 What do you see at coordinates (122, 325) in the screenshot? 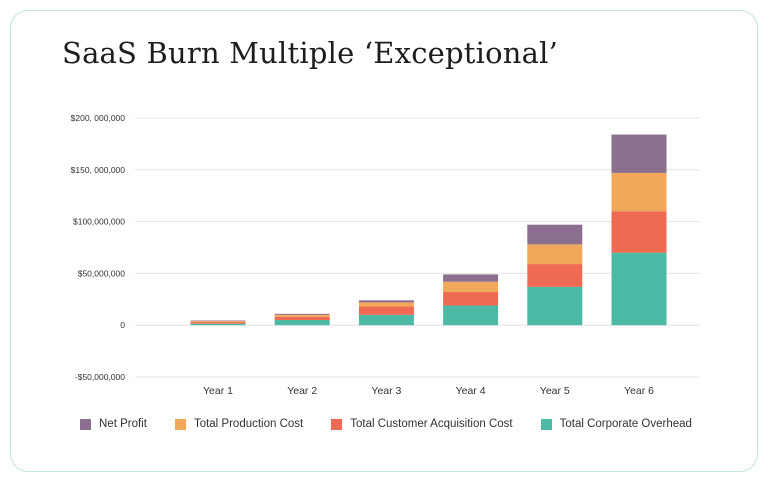
I see `y-tick-label: 0` at bounding box center [122, 325].